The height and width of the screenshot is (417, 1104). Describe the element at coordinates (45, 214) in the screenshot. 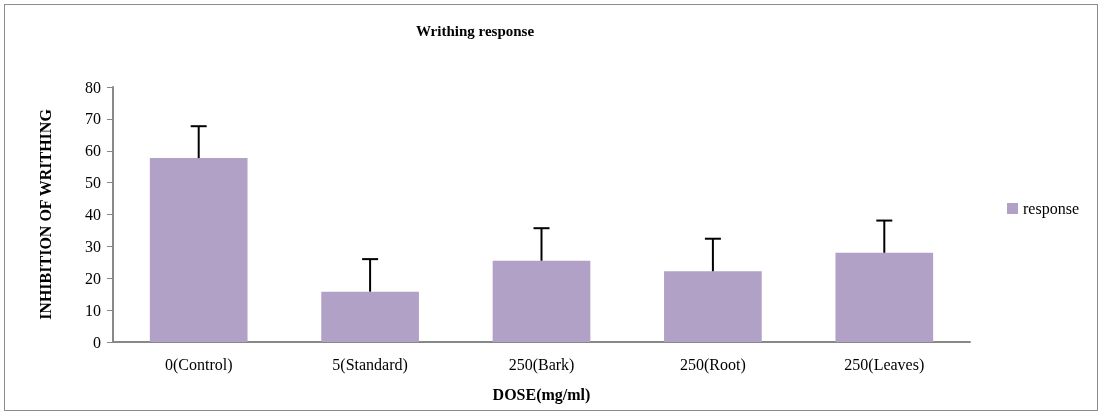

I see `y-axis-title: INHIBITION OF WRITHING` at that location.